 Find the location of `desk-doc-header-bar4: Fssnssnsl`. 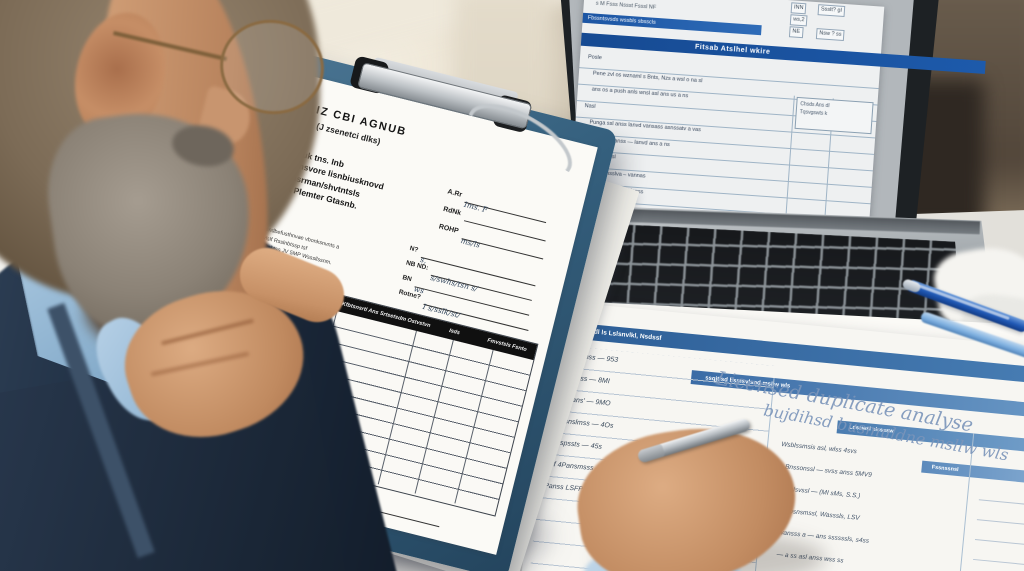

desk-doc-header-bar4: Fssnssnsl is located at coordinates (972, 474).